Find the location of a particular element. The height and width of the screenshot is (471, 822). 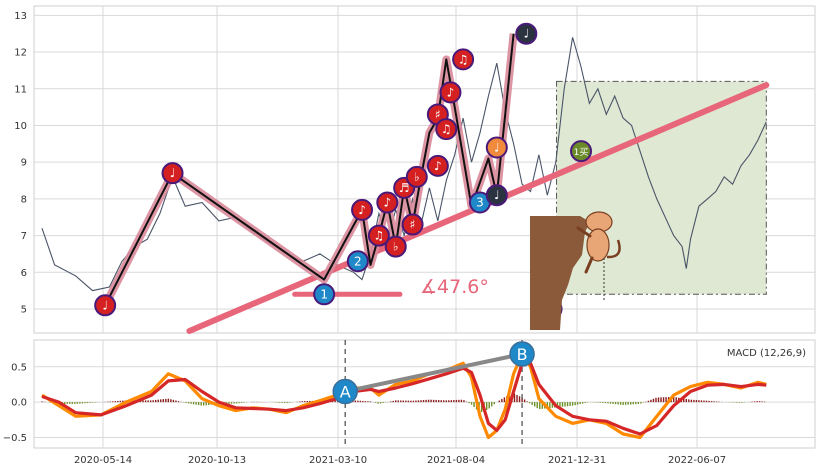

x-tick-label: 2022-06-07 is located at coordinates (697, 460).